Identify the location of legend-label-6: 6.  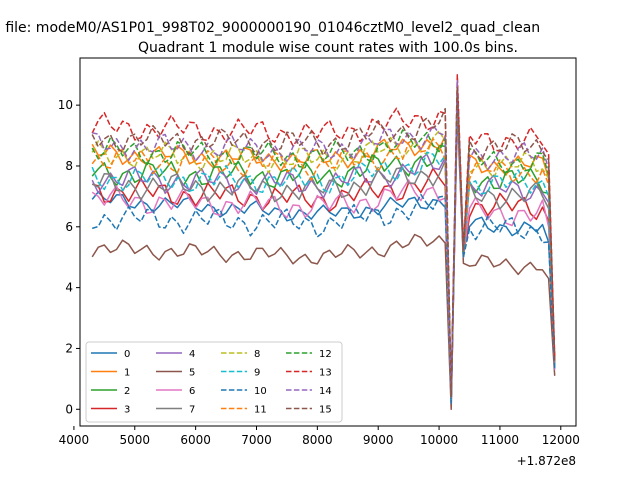
(192, 391).